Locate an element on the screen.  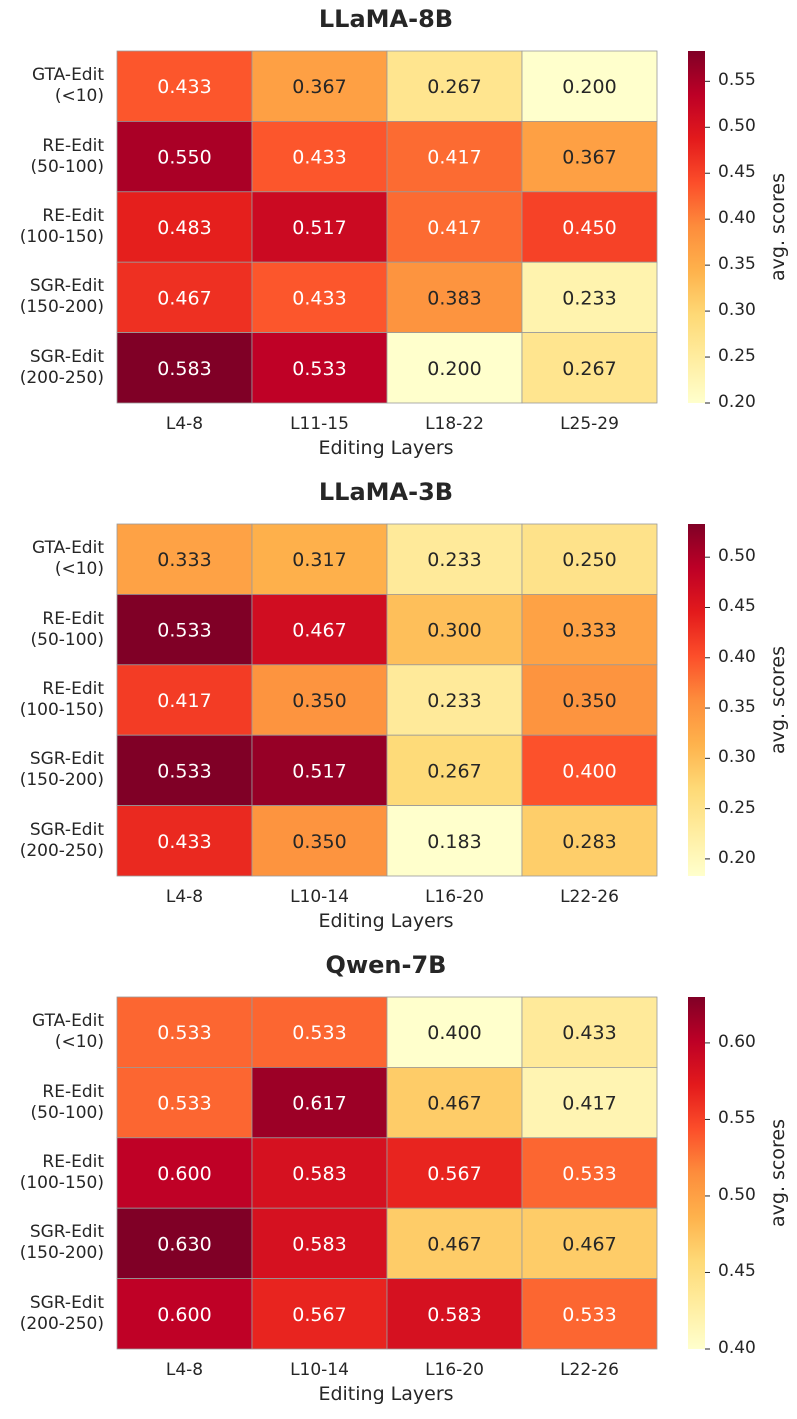
cell-value-label: 0.250 is located at coordinates (589, 560).